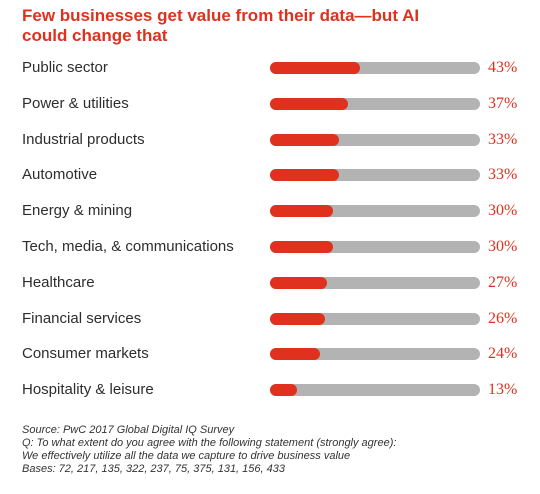 The image size is (540, 494). I want to click on bar-row: Automotive 33%, so click(270, 175).